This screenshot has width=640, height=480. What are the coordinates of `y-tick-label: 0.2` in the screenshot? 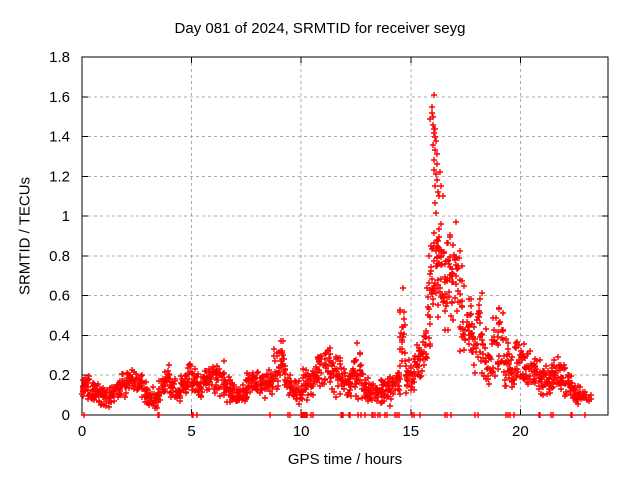 It's located at (59, 375).